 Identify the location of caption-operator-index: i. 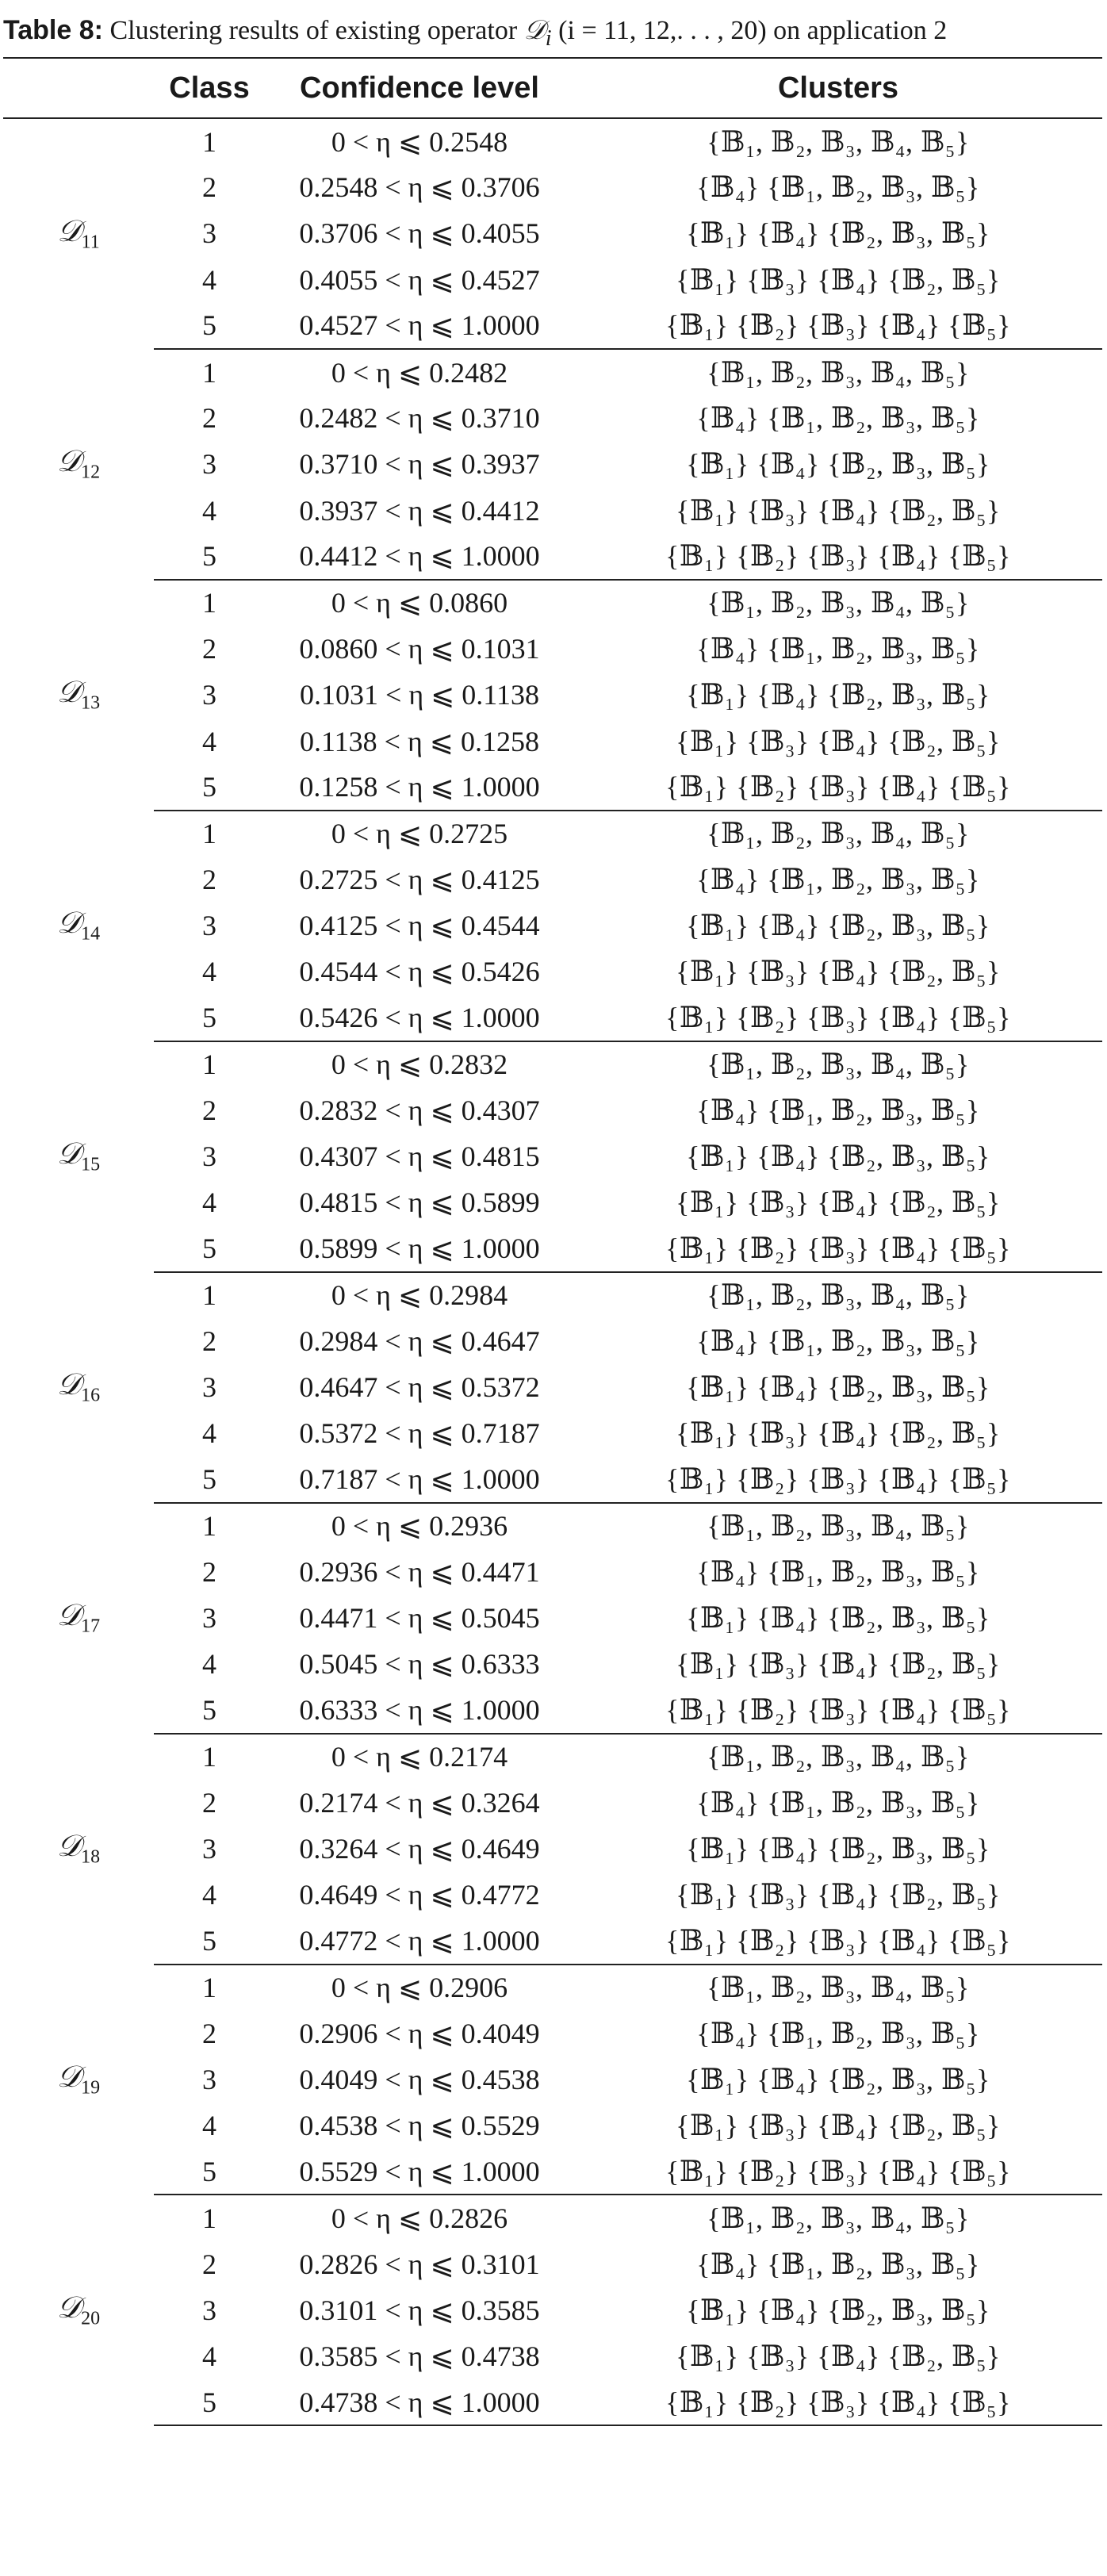
(548, 38).